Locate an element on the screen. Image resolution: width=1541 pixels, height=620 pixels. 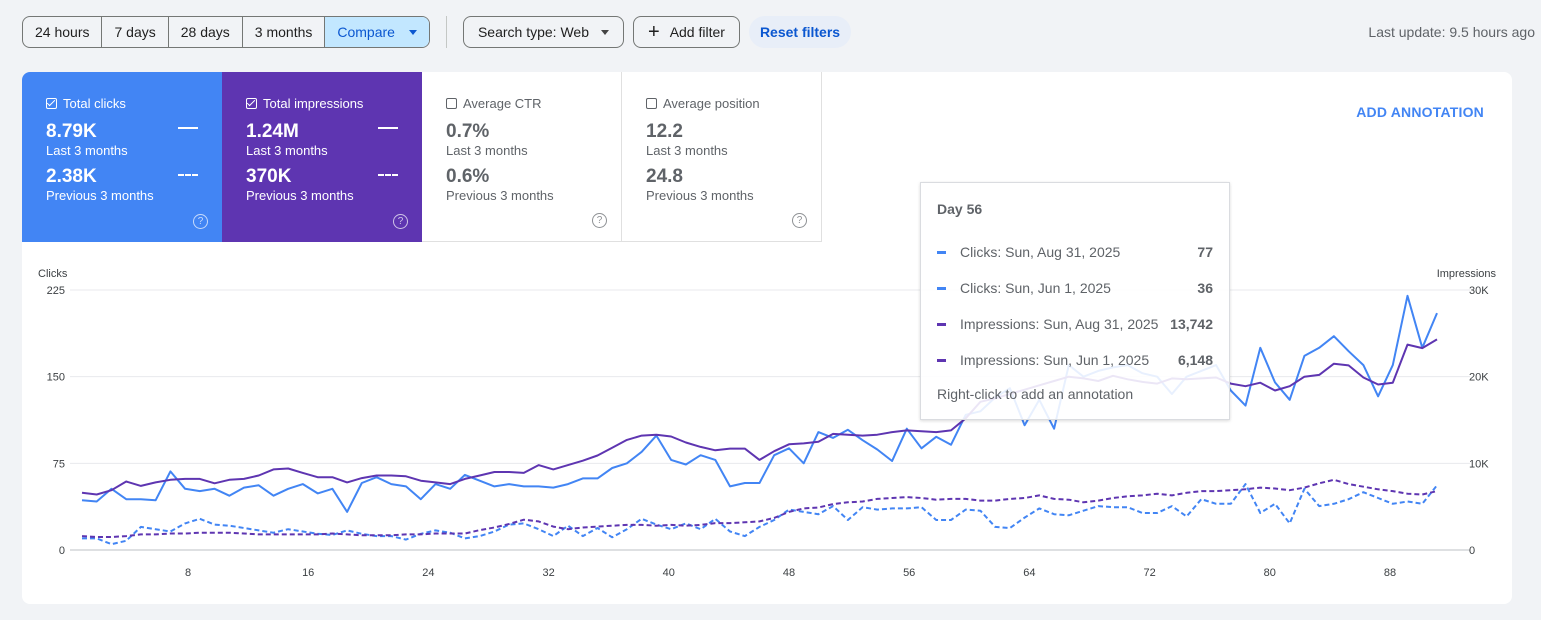
metric-value: 12.2 is located at coordinates (664, 131).